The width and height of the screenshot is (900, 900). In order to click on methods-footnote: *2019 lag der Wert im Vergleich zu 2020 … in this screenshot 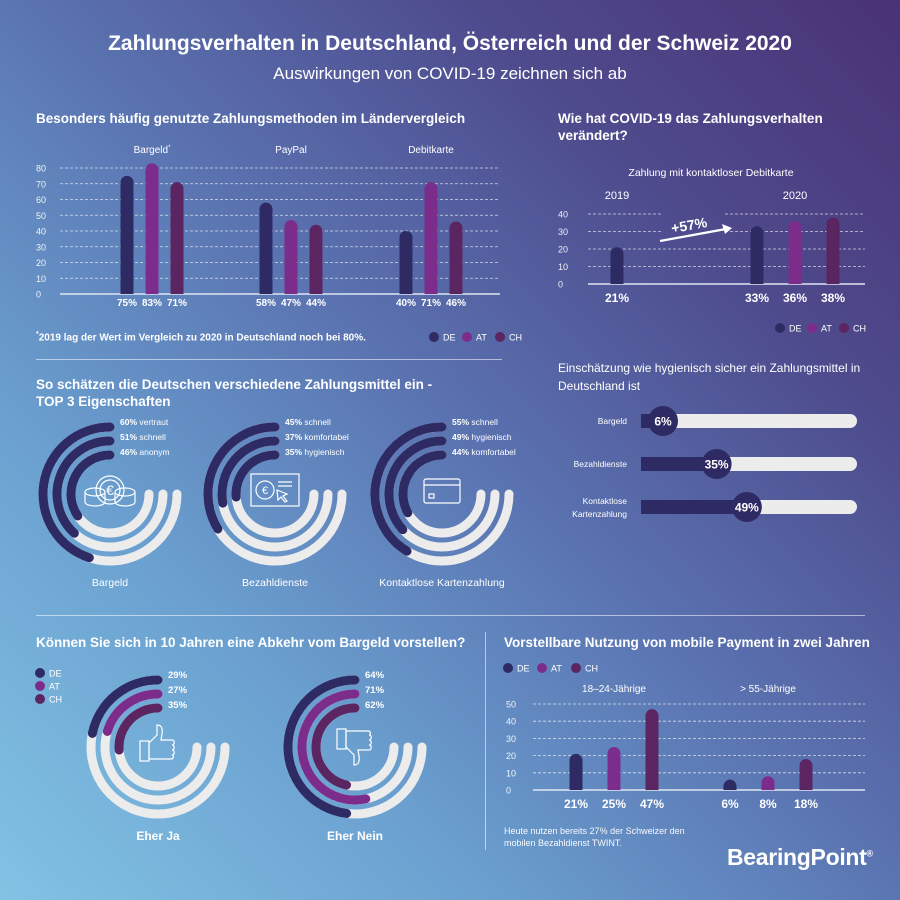, I will do `click(201, 337)`.